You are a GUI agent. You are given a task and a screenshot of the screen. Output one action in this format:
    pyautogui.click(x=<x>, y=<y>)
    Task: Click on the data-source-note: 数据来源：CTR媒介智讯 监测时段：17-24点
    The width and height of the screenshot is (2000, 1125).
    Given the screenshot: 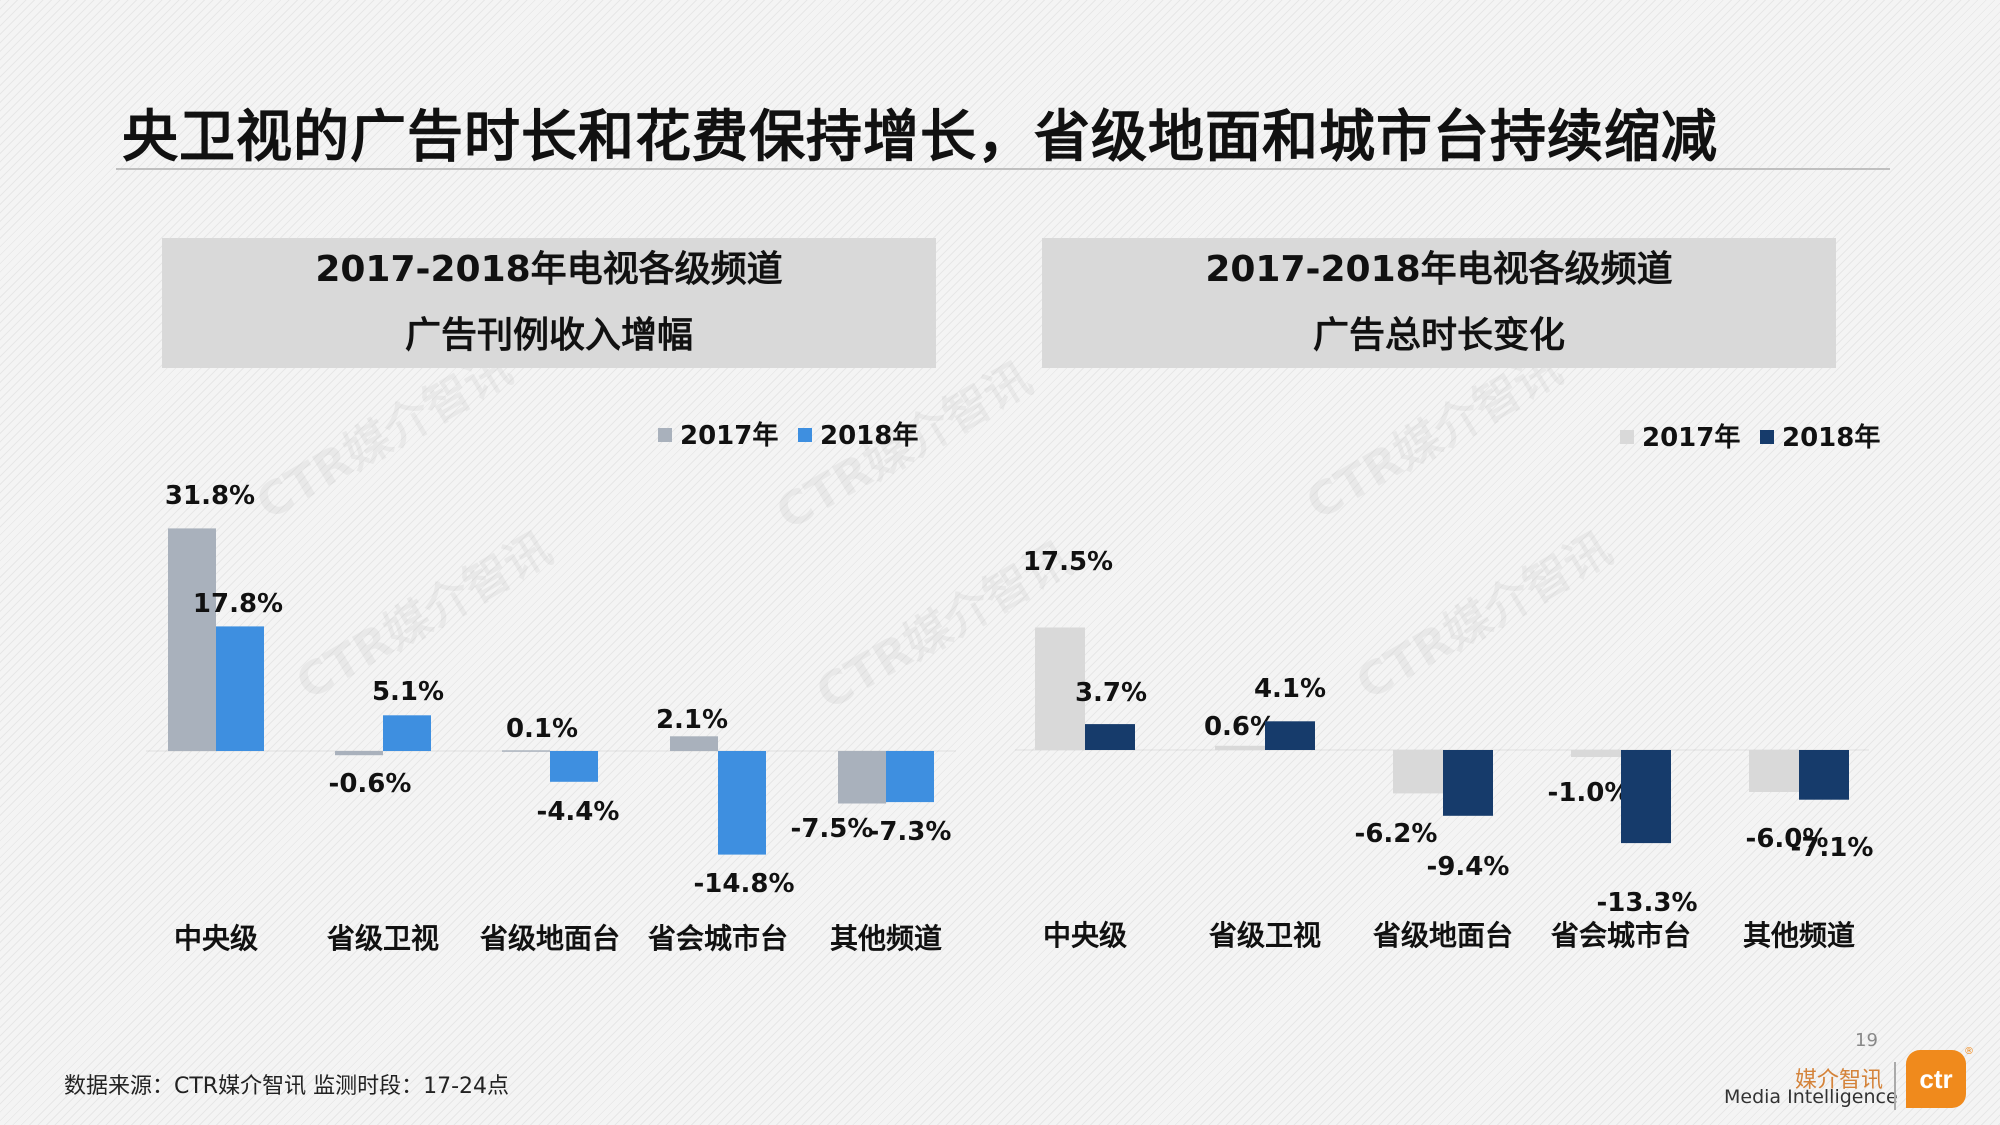 What is the action you would take?
    pyautogui.click(x=287, y=1086)
    